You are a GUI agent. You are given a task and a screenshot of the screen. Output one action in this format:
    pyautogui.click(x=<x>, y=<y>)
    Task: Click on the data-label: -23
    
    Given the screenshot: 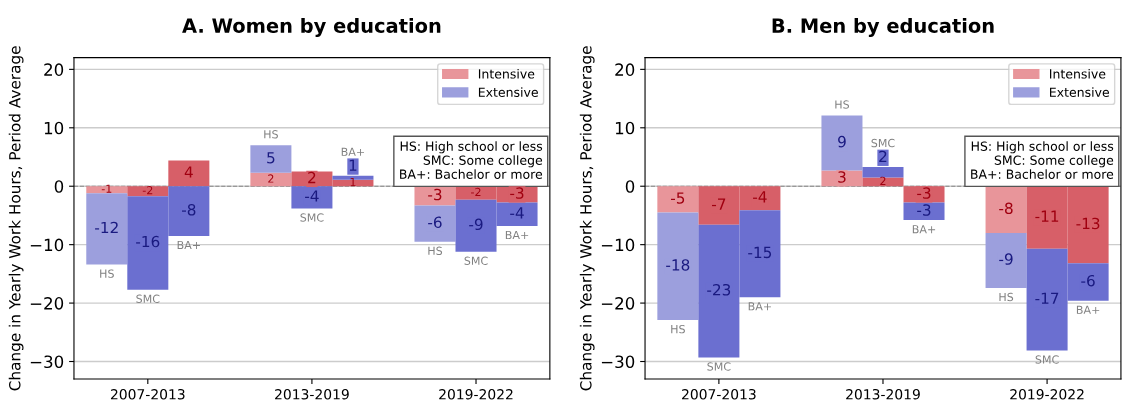 What is the action you would take?
    pyautogui.click(x=719, y=289)
    